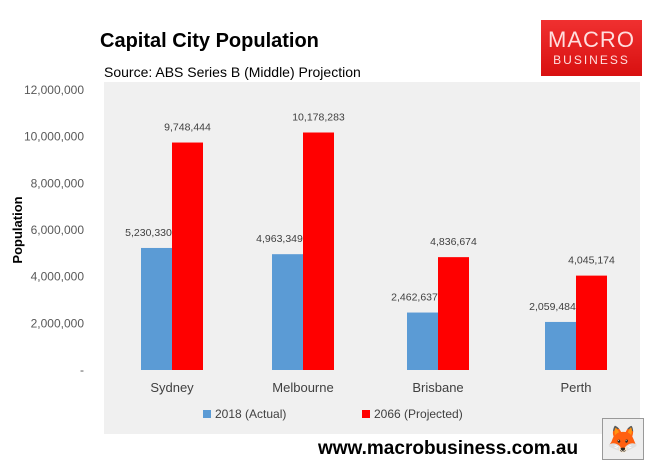 This screenshot has height=466, width=660. I want to click on data-label: 9,748,444, so click(187, 128).